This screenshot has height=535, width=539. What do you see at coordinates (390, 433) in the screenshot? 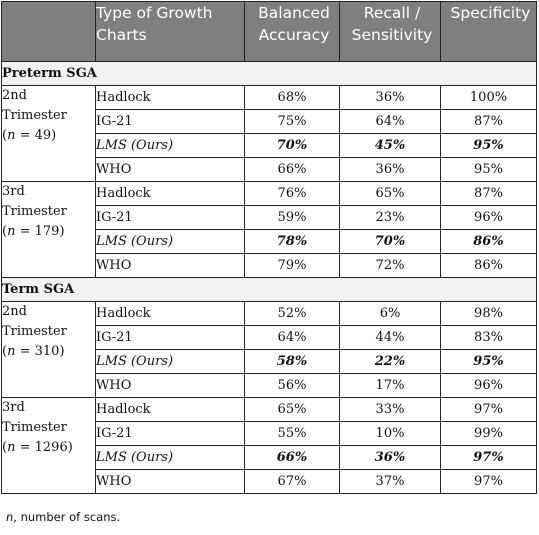
I see `recall-value: 10%` at bounding box center [390, 433].